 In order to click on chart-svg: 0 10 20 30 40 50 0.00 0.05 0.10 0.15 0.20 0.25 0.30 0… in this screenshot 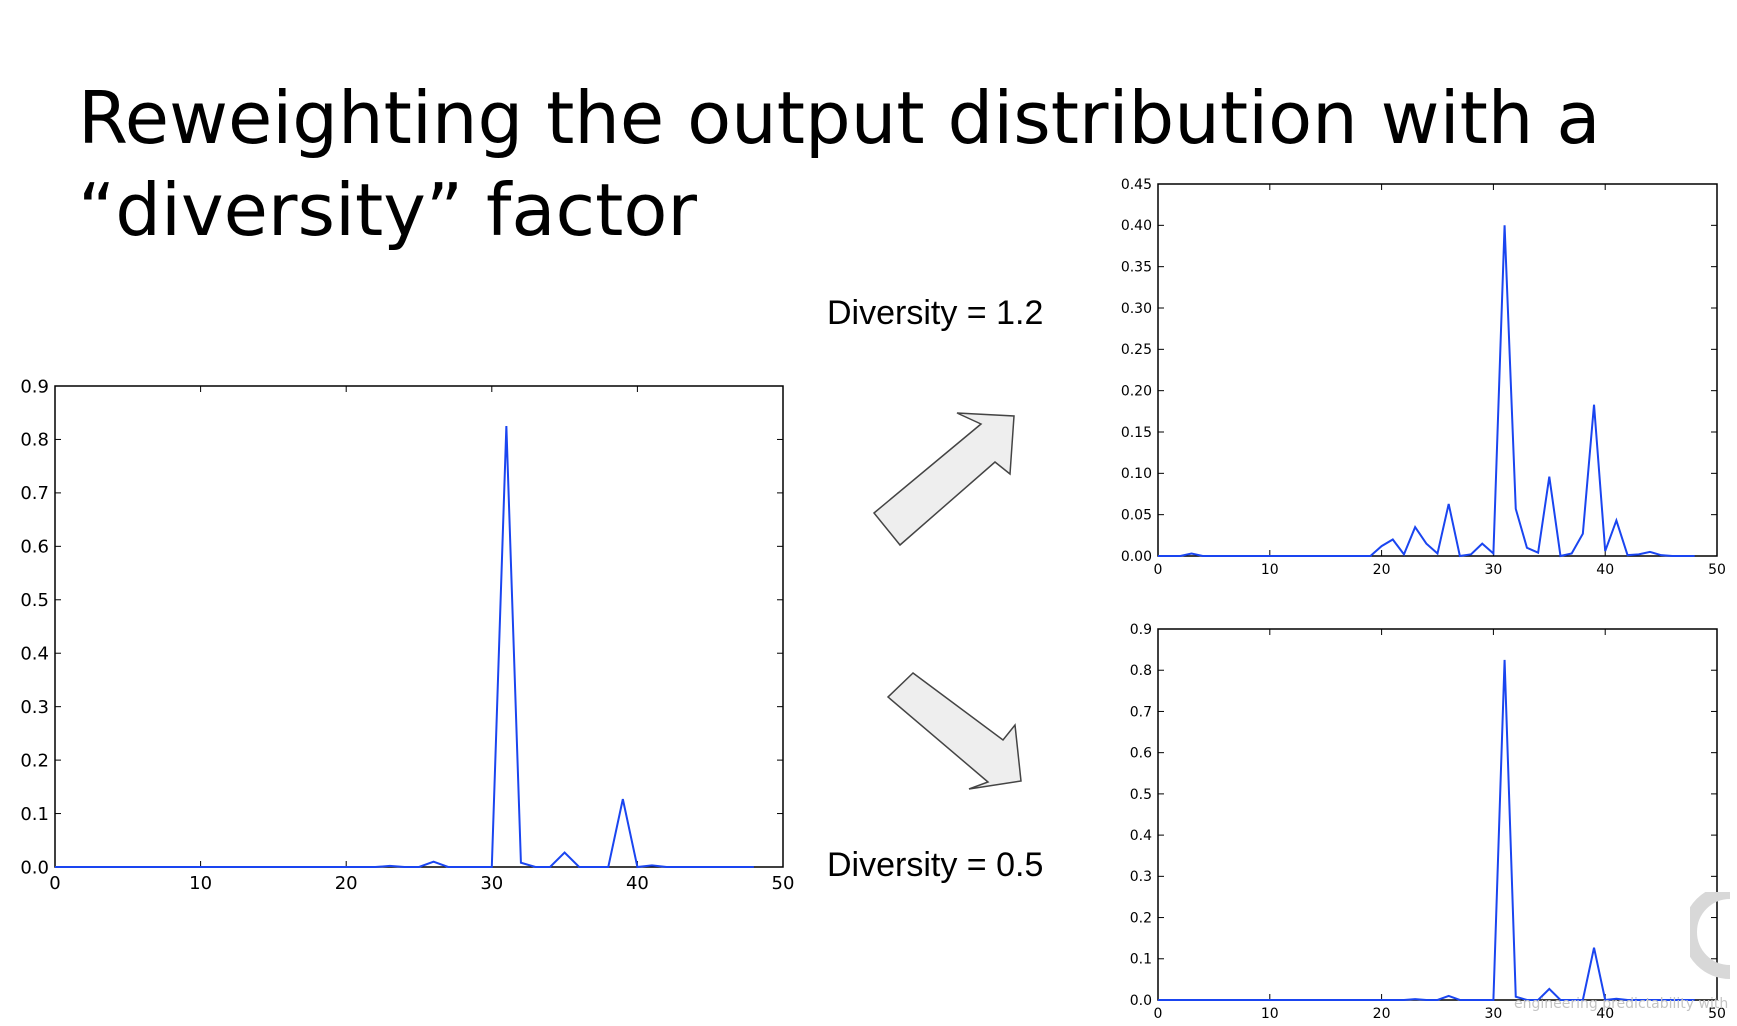, I will do `click(1423, 377)`.